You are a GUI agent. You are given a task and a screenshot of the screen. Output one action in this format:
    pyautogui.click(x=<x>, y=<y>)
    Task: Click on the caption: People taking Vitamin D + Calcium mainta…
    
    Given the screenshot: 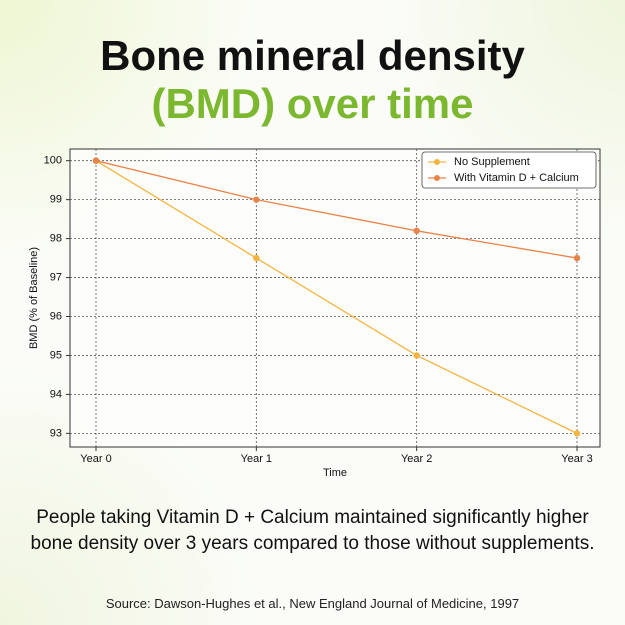 What is the action you would take?
    pyautogui.click(x=312, y=530)
    